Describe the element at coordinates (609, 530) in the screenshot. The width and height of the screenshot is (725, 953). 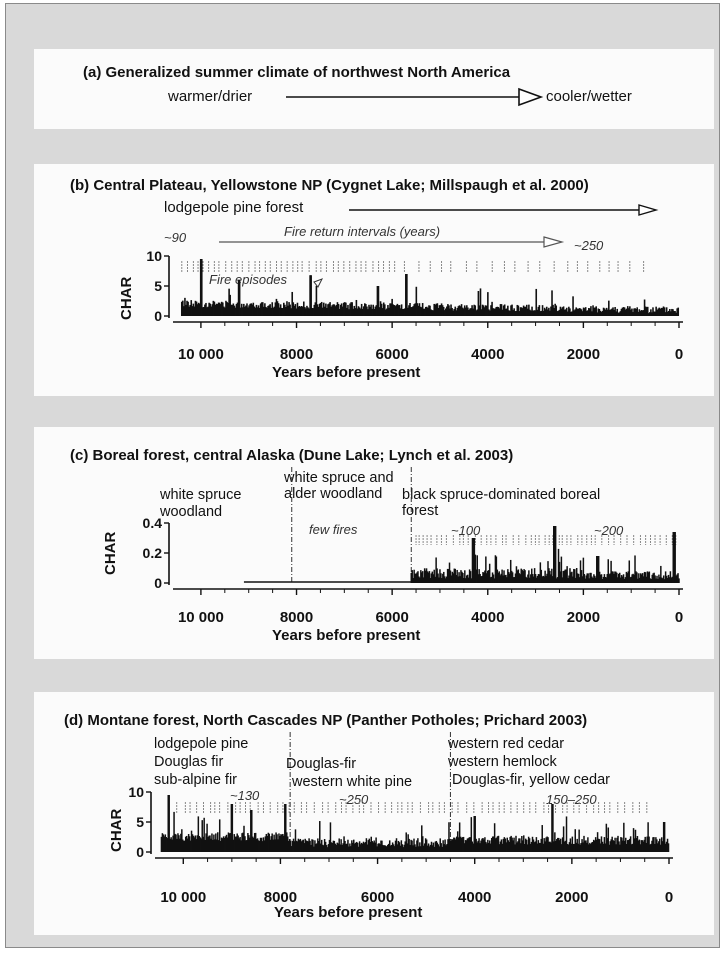
I see `panel-c-fri-2: ~200` at that location.